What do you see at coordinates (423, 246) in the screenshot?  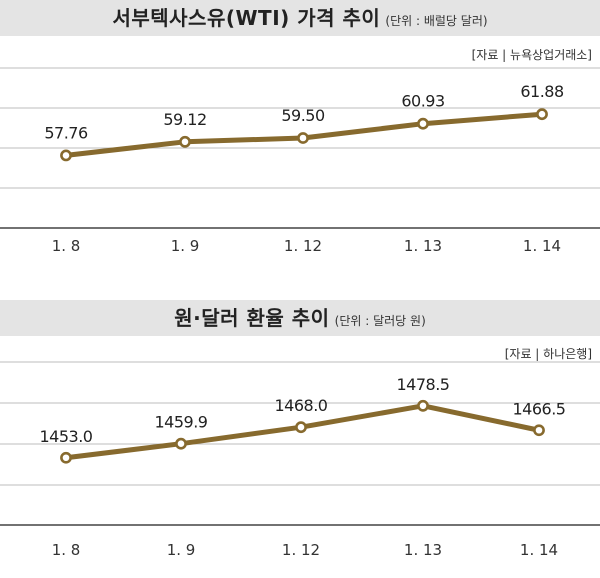 I see `wti-x-tick-label: 1. 13` at bounding box center [423, 246].